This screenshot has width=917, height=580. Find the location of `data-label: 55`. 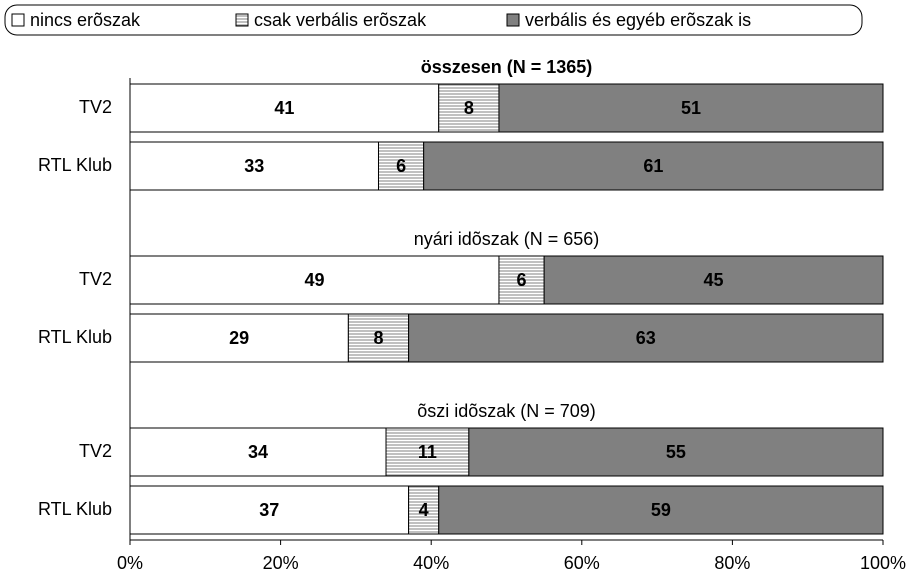

data-label: 55 is located at coordinates (676, 452).